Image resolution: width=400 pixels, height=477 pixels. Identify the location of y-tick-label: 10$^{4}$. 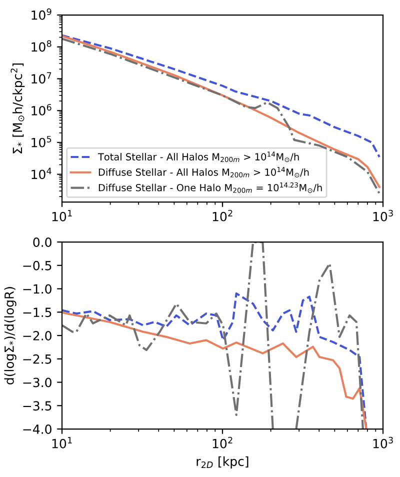
(42, 174).